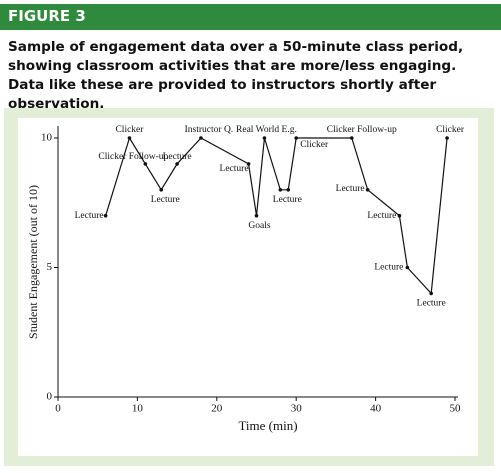 This screenshot has height=473, width=501. Describe the element at coordinates (47, 16) in the screenshot. I see `figure-label: FIGURE 3` at that location.